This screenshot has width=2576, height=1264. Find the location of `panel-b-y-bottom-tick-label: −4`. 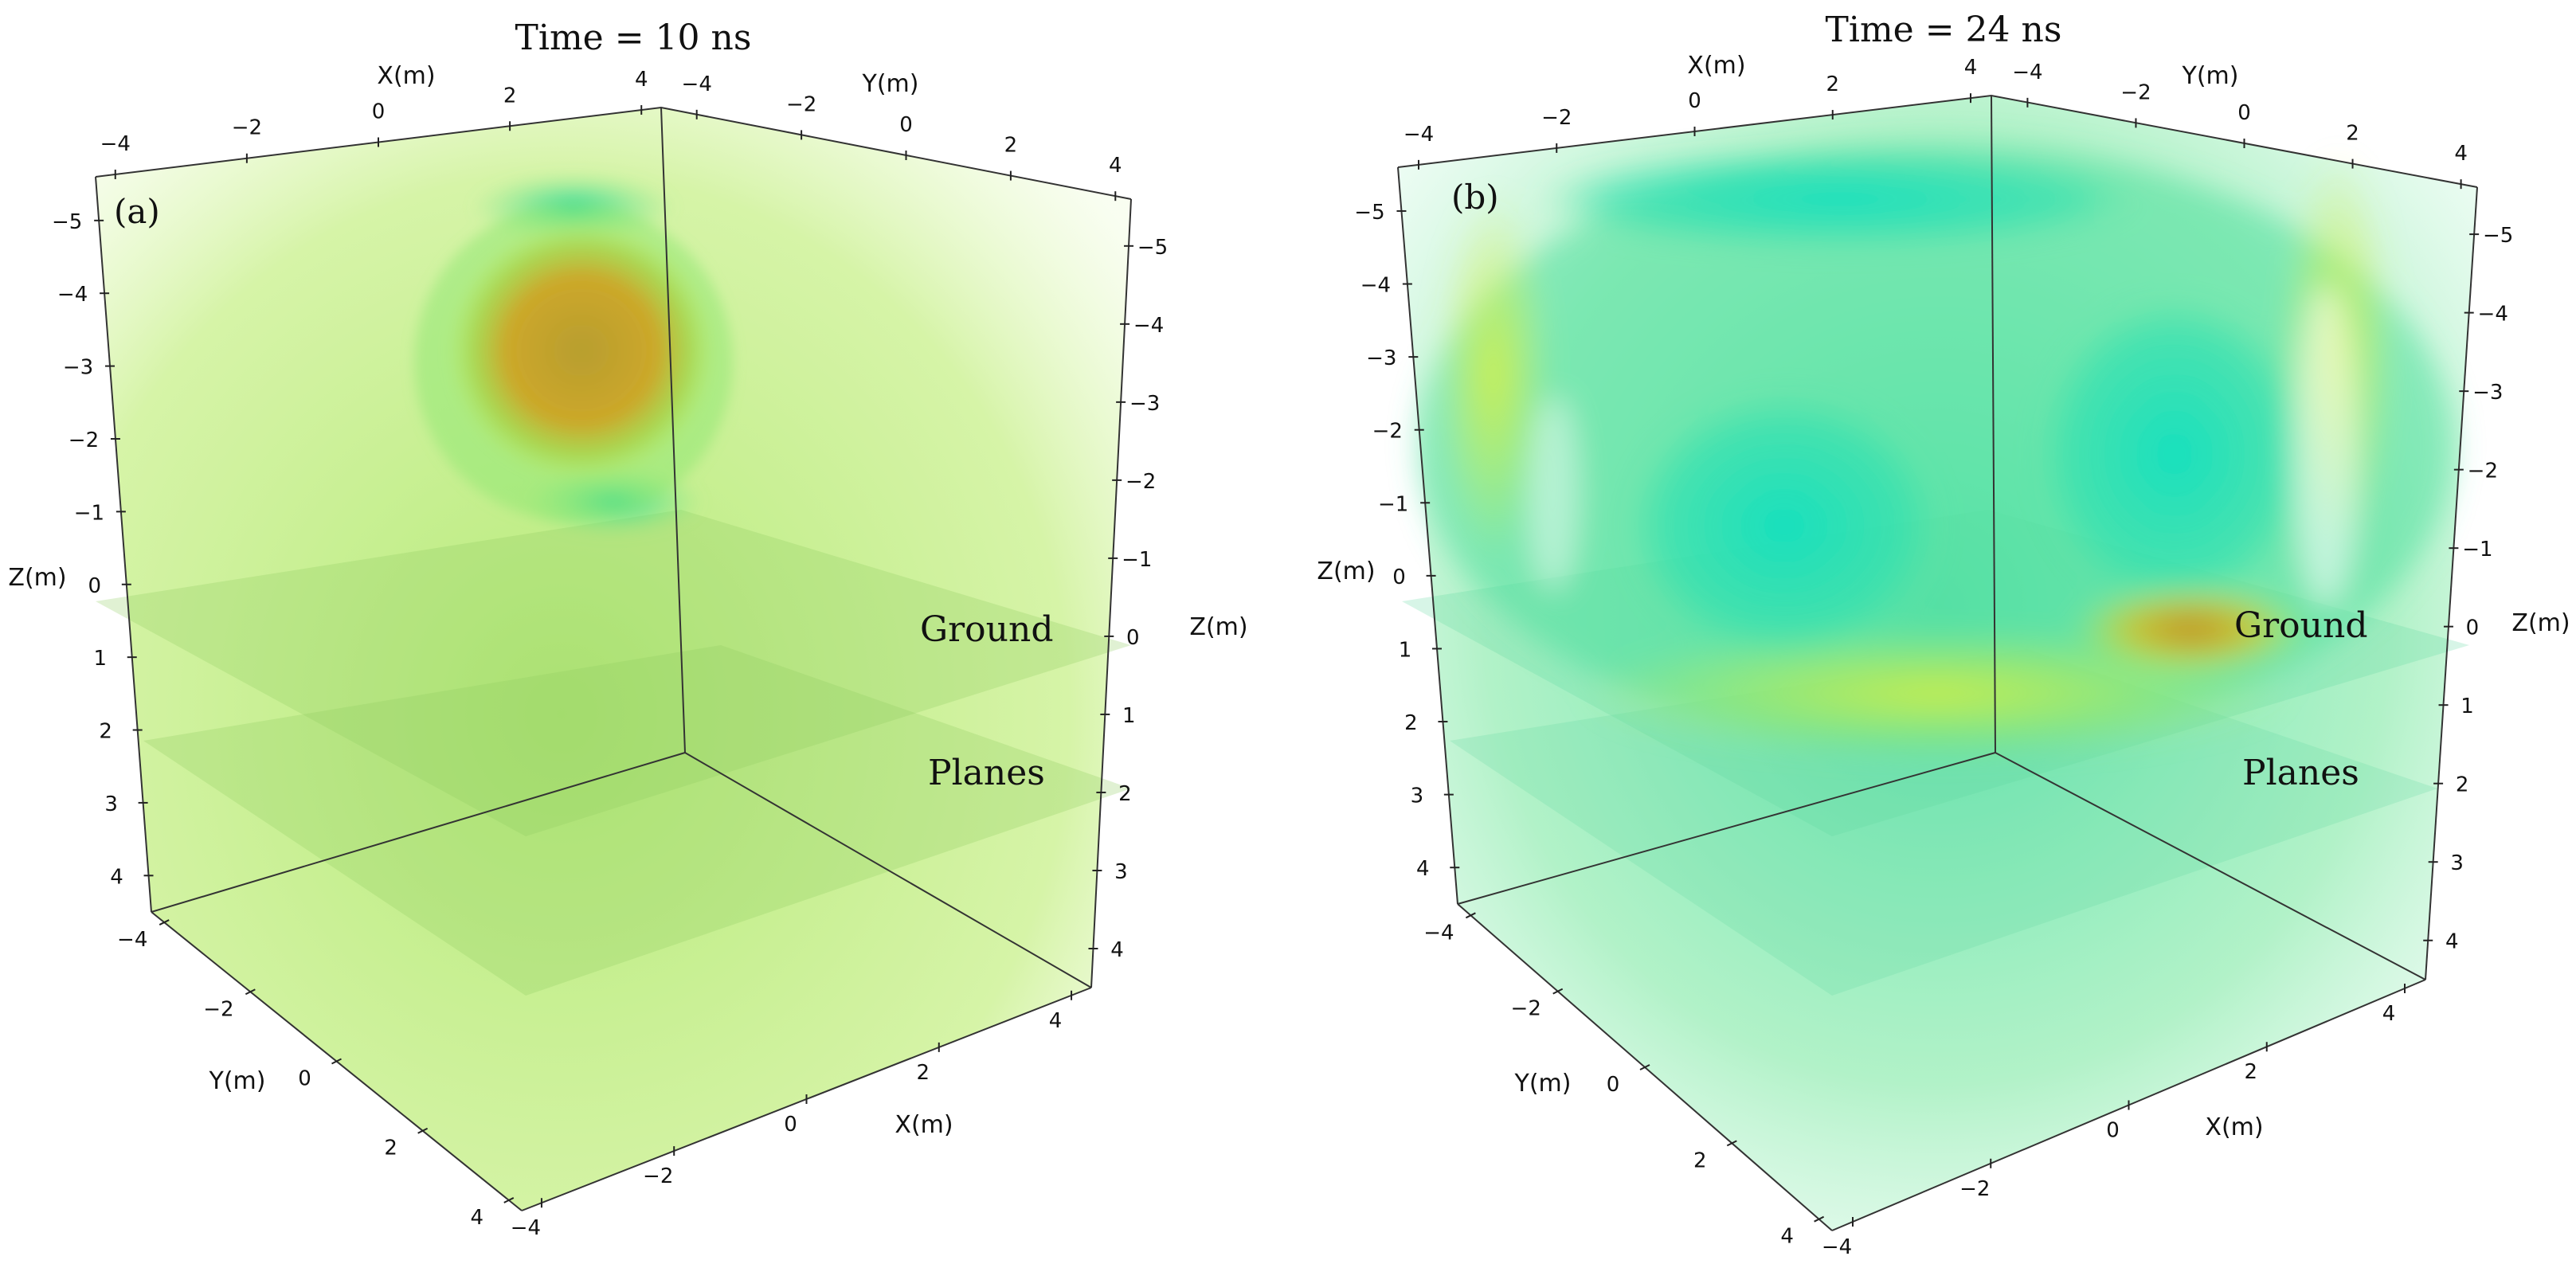

panel-b-y-bottom-tick-label: −4 is located at coordinates (1438, 933).